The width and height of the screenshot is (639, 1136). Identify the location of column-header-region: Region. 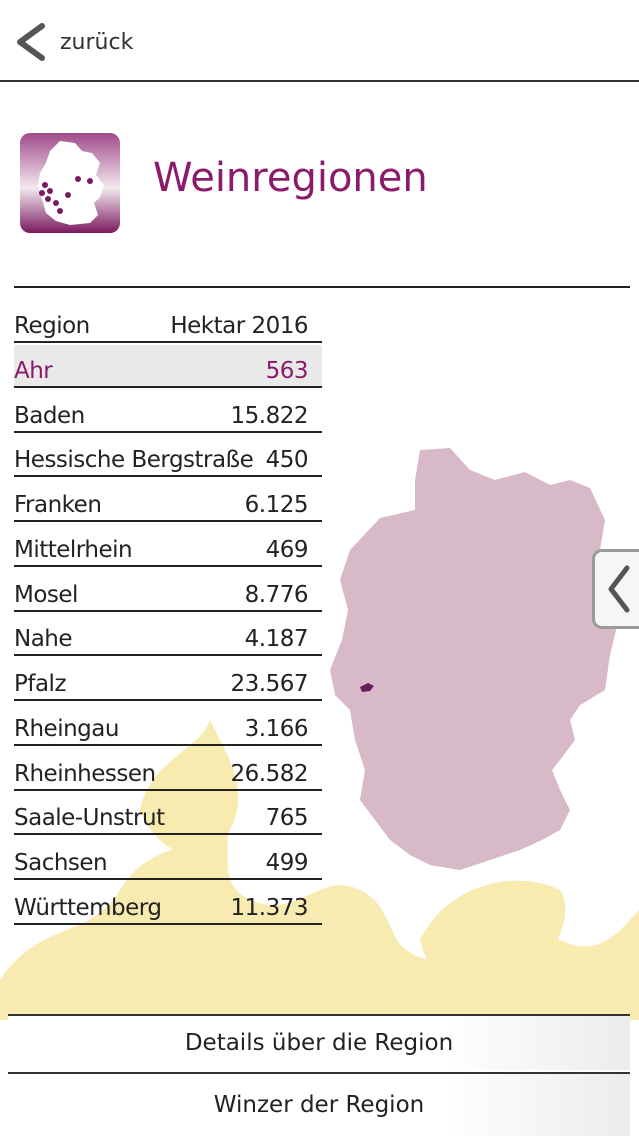
(52, 326).